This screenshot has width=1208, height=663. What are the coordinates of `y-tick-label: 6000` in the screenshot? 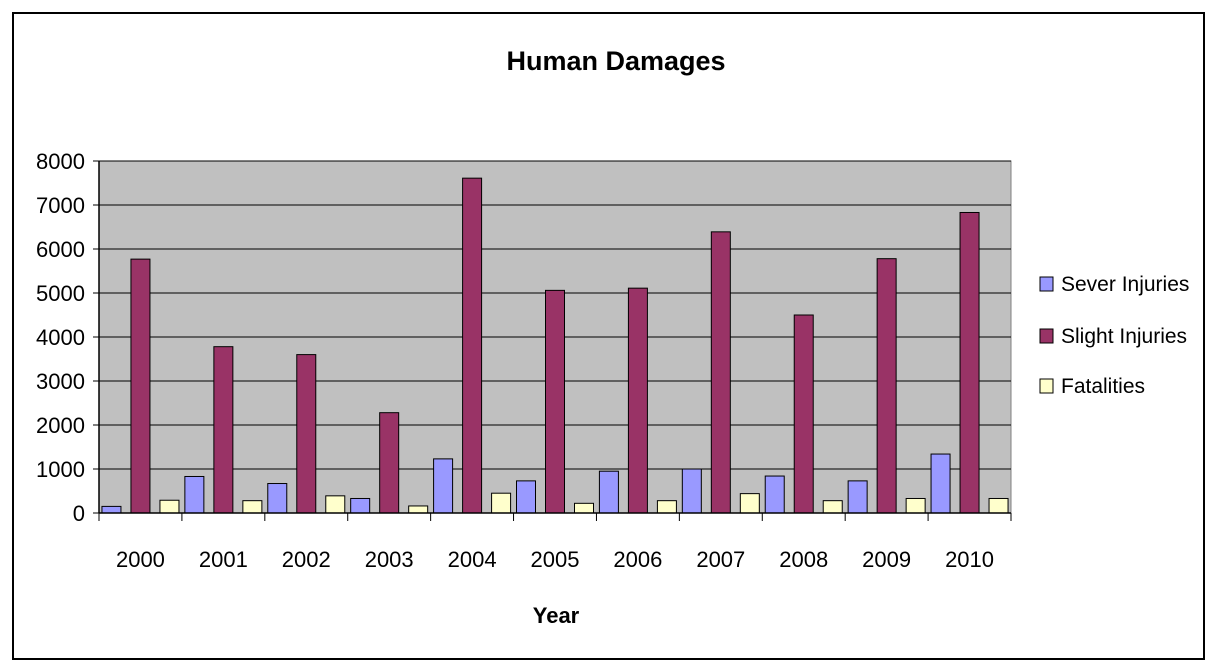 It's located at (60, 249).